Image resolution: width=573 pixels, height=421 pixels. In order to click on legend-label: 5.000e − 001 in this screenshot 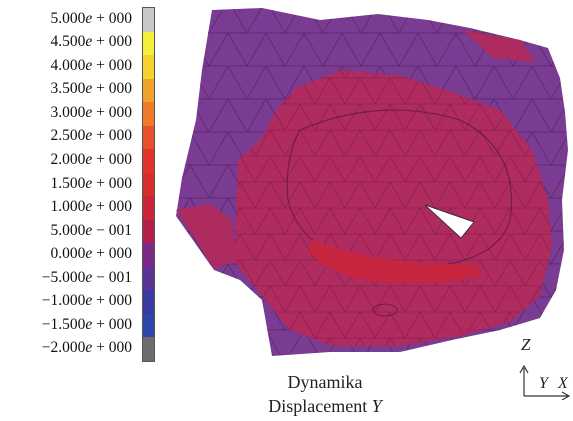, I will do `click(91, 230)`.